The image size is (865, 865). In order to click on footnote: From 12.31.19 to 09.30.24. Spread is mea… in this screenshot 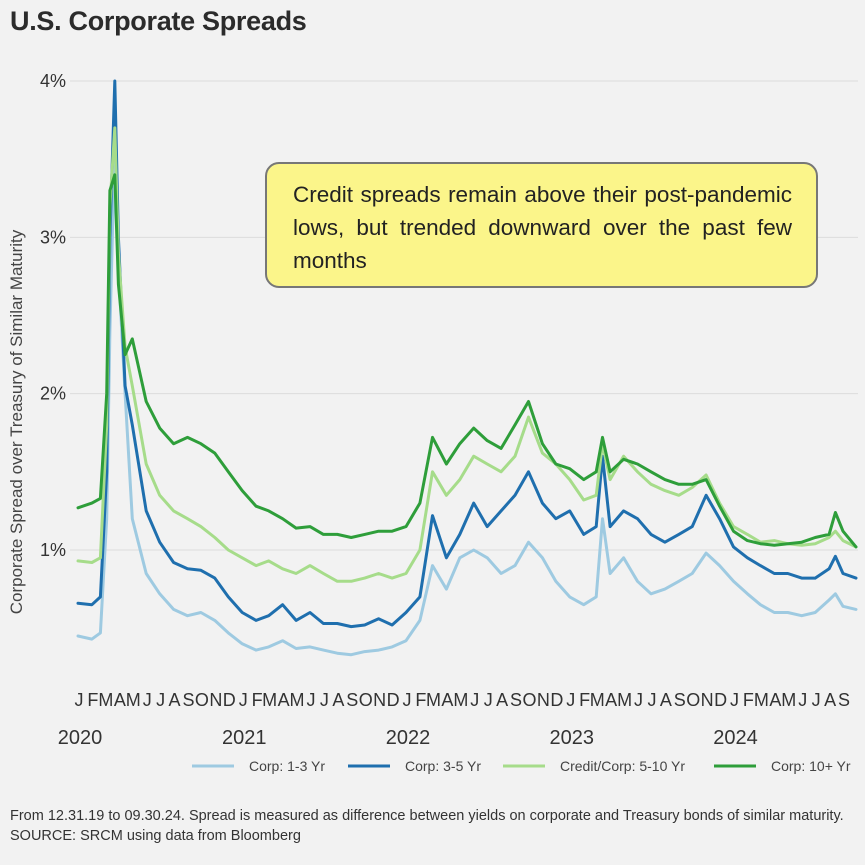, I will do `click(427, 826)`.